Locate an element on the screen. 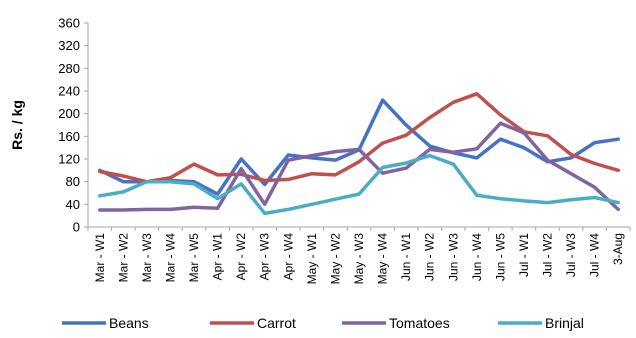 This screenshot has height=338, width=636. legend-label-tomatoes: Tomatoes is located at coordinates (419, 323).